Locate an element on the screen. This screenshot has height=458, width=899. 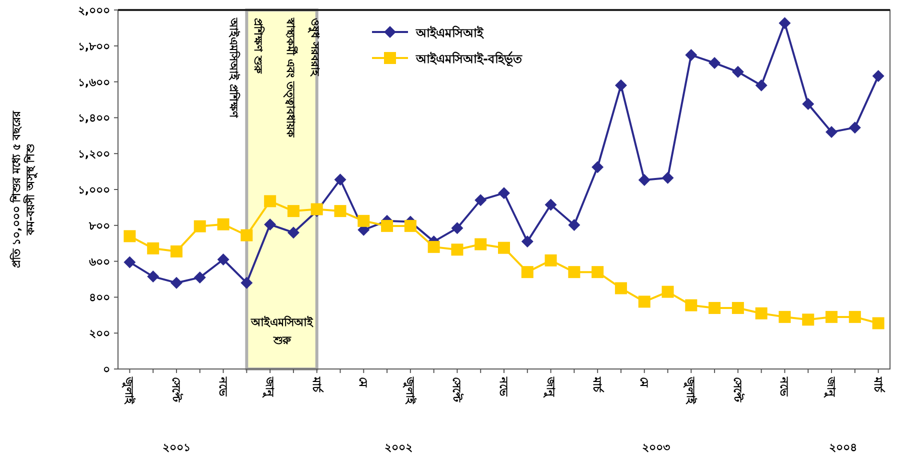
annotation: আইএমসিআই প্রশিক্ষণ is located at coordinates (233, 68).